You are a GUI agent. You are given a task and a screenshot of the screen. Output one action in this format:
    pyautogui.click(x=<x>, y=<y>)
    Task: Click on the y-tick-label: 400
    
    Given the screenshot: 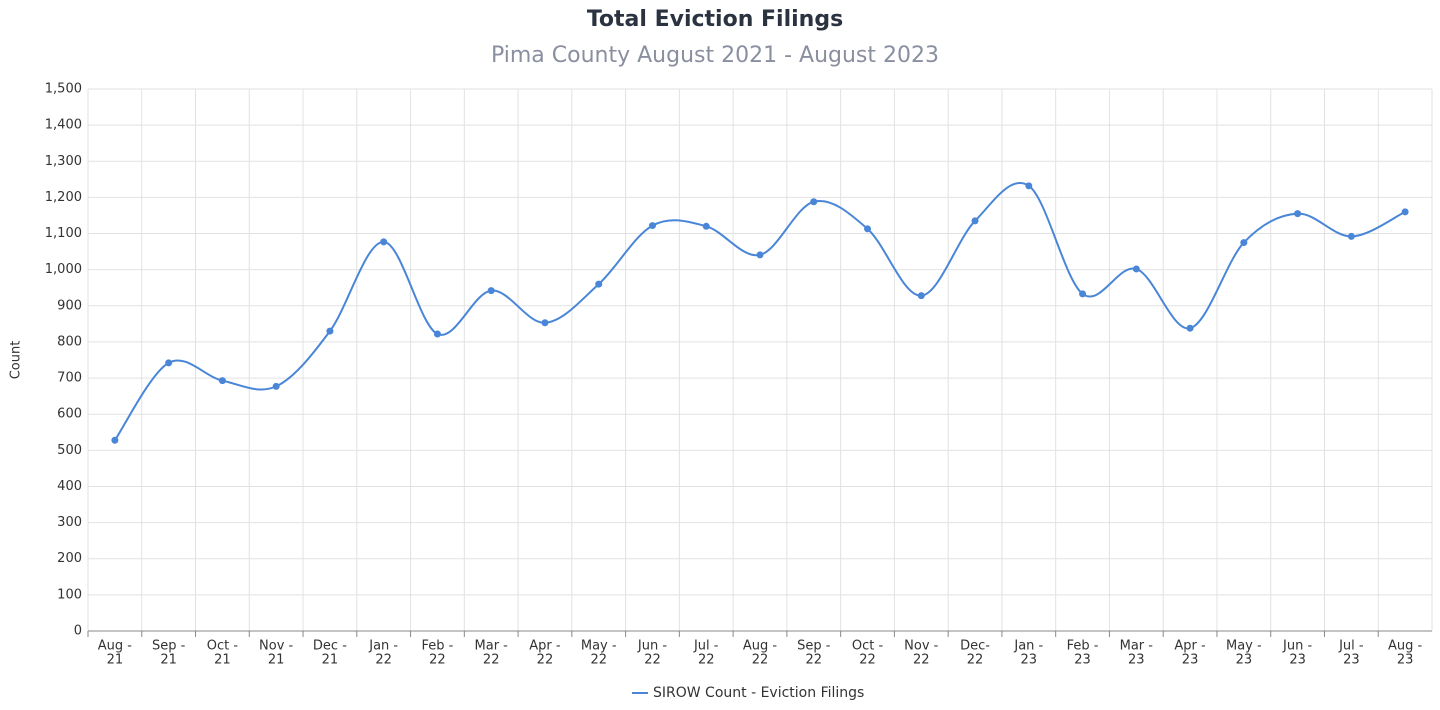 What is the action you would take?
    pyautogui.click(x=69, y=486)
    